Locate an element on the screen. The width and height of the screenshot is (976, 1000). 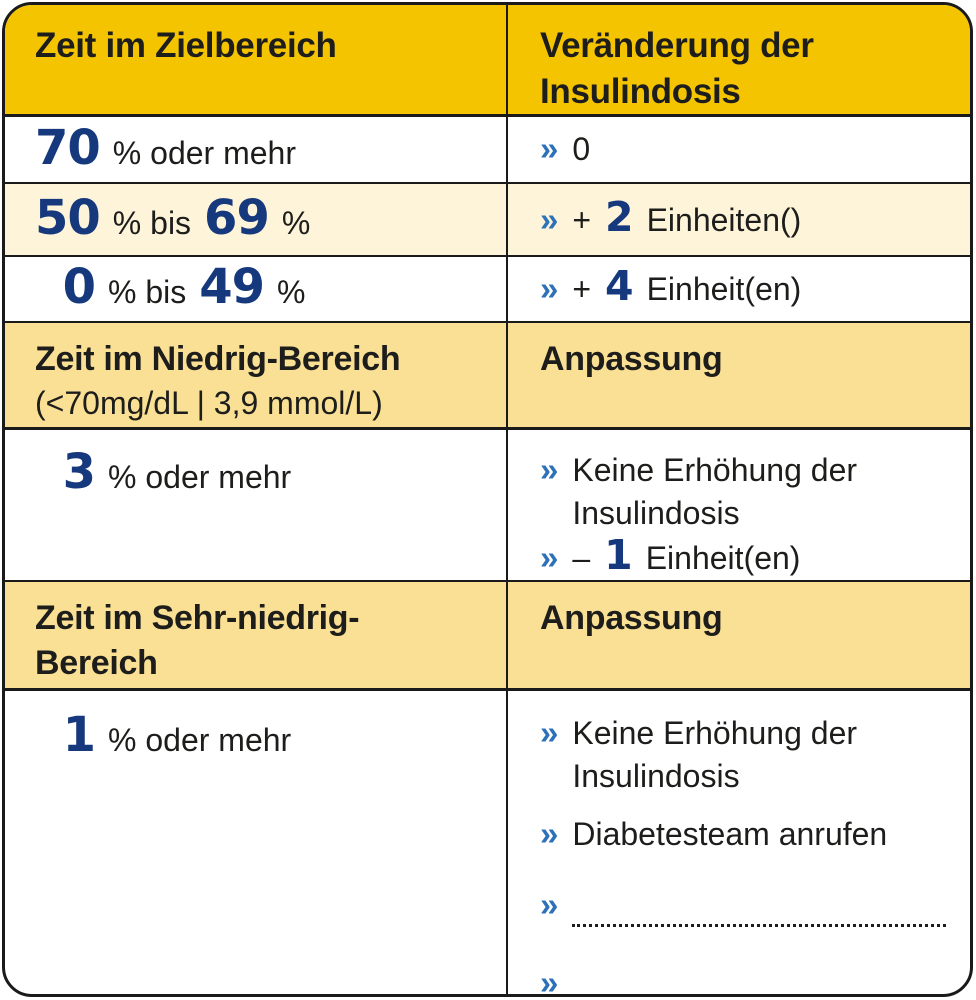
dose-value: 2 is located at coordinates (619, 216).